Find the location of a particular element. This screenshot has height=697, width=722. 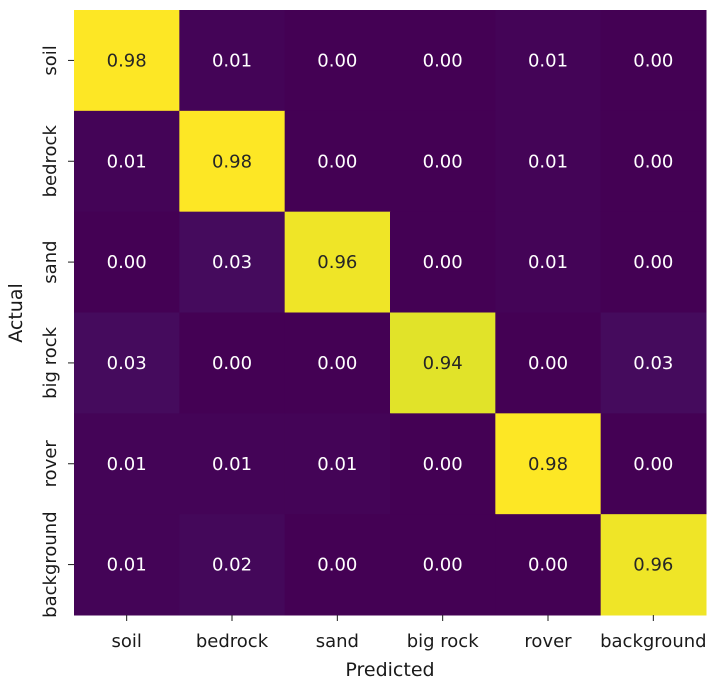

x-axis-ticks: soil bedrock sand big rock rover background is located at coordinates (409, 633).